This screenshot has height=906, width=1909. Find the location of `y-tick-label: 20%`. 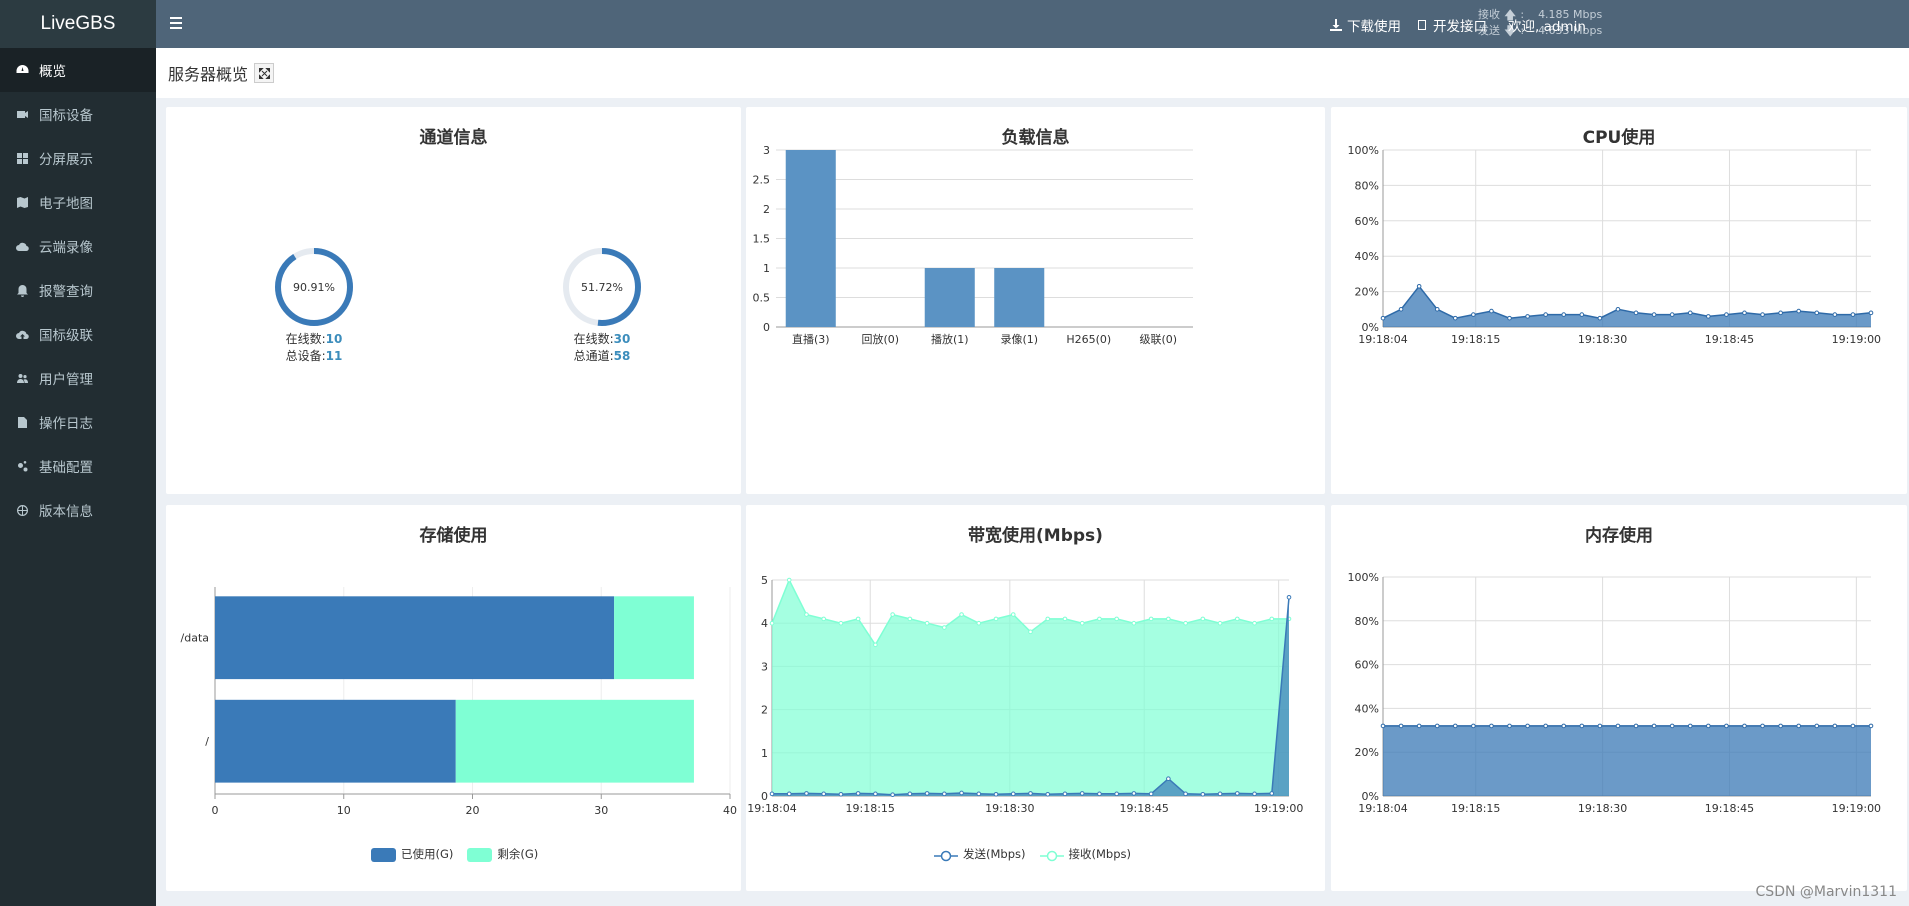

y-tick-label: 20% is located at coordinates (1367, 752).